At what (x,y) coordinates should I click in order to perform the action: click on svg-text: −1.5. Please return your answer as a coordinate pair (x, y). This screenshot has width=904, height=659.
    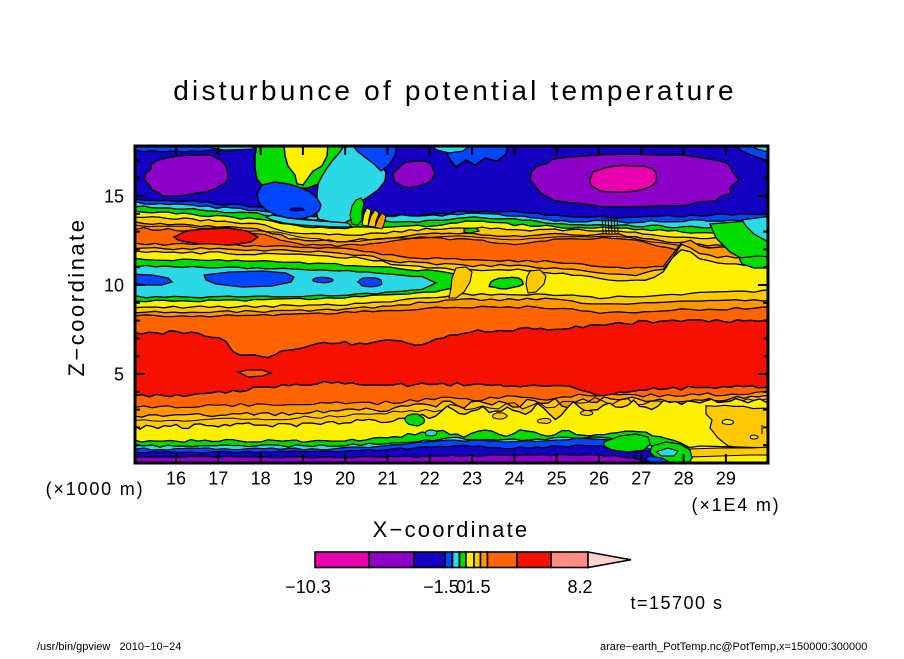
    Looking at the image, I should click on (441, 587).